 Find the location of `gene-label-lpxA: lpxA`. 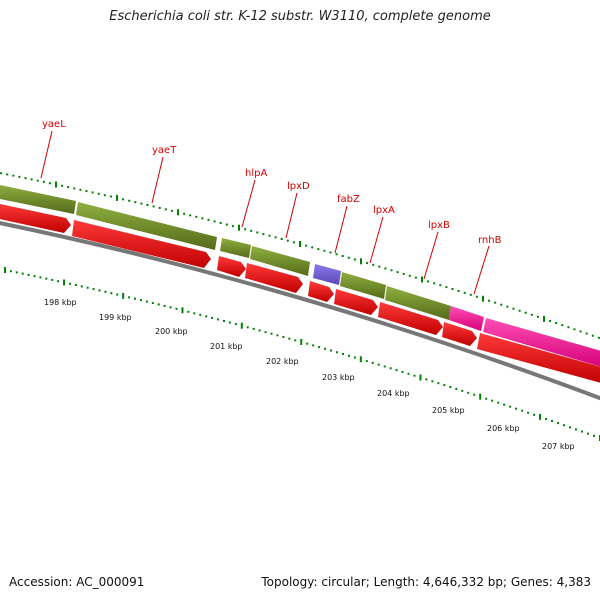

gene-label-lpxA: lpxA is located at coordinates (384, 210).